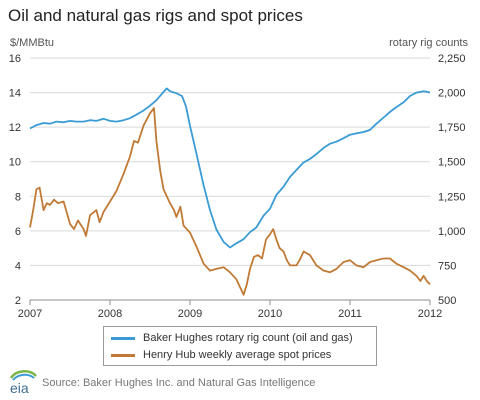 This screenshot has height=400, width=480. I want to click on x-axis-tick-label: 2008, so click(110, 314).